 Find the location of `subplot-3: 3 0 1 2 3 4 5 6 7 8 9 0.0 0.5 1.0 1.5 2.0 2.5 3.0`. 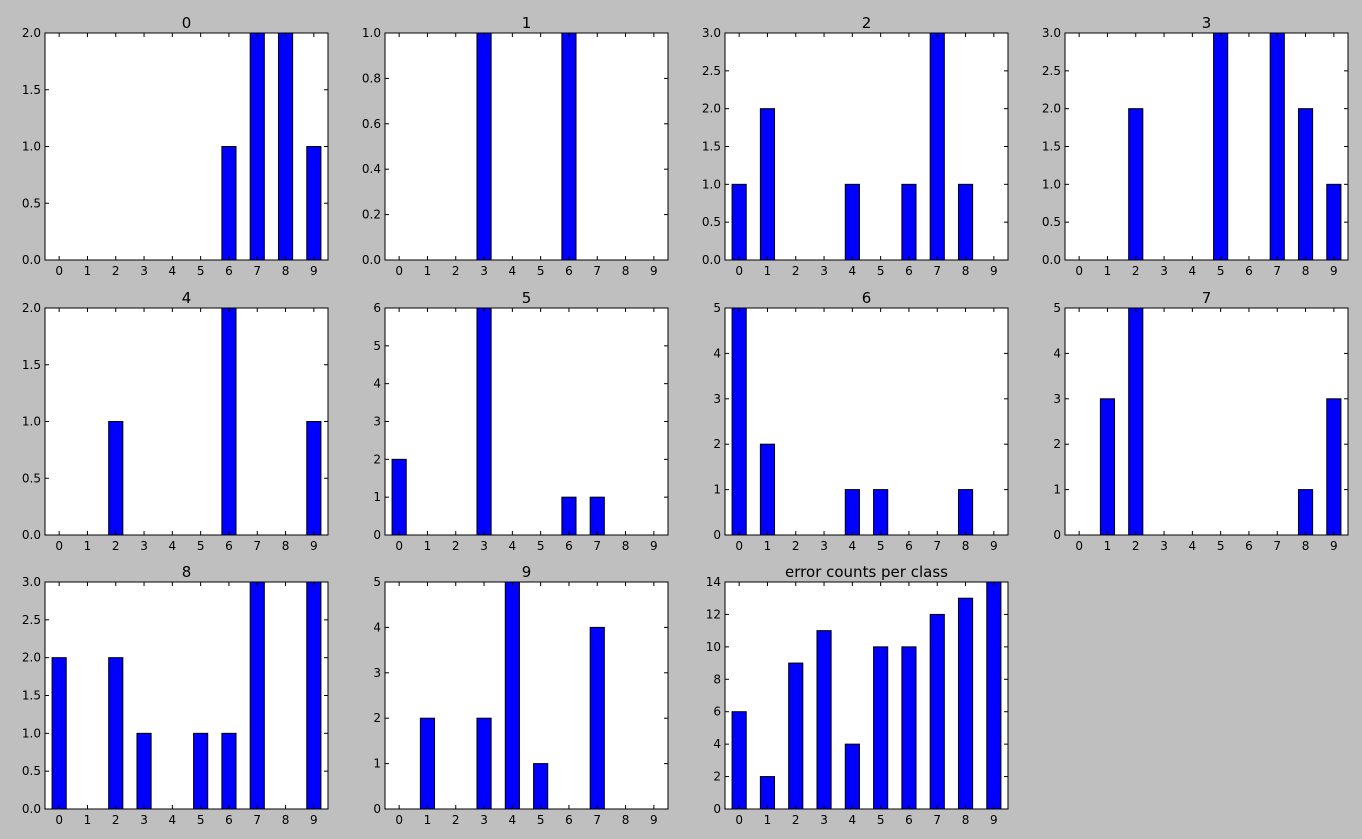

subplot-3: 3 0 1 2 3 4 5 6 7 8 9 0.0 0.5 1.0 1.5 2.0 2.5 3.0 is located at coordinates (1195, 146).